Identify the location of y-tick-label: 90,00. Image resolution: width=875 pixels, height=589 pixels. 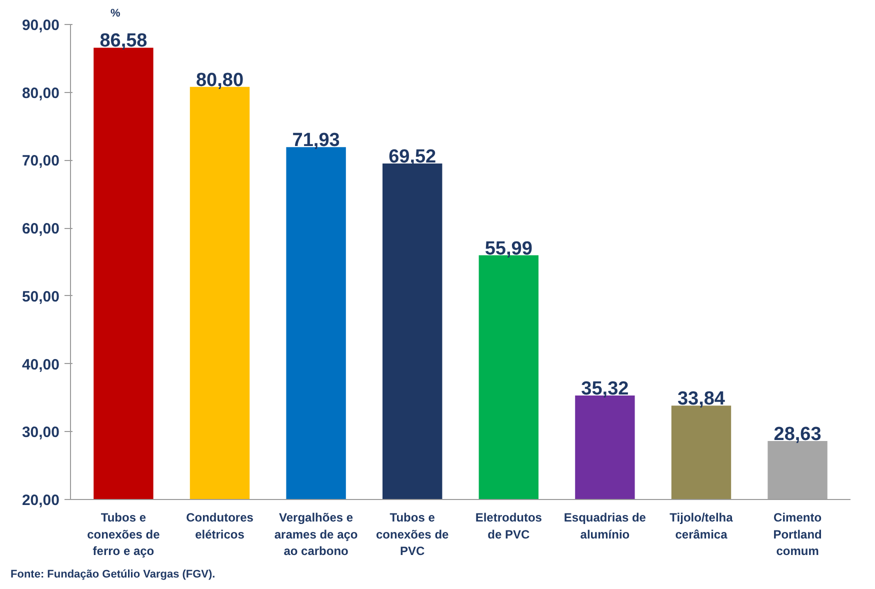
(41, 25).